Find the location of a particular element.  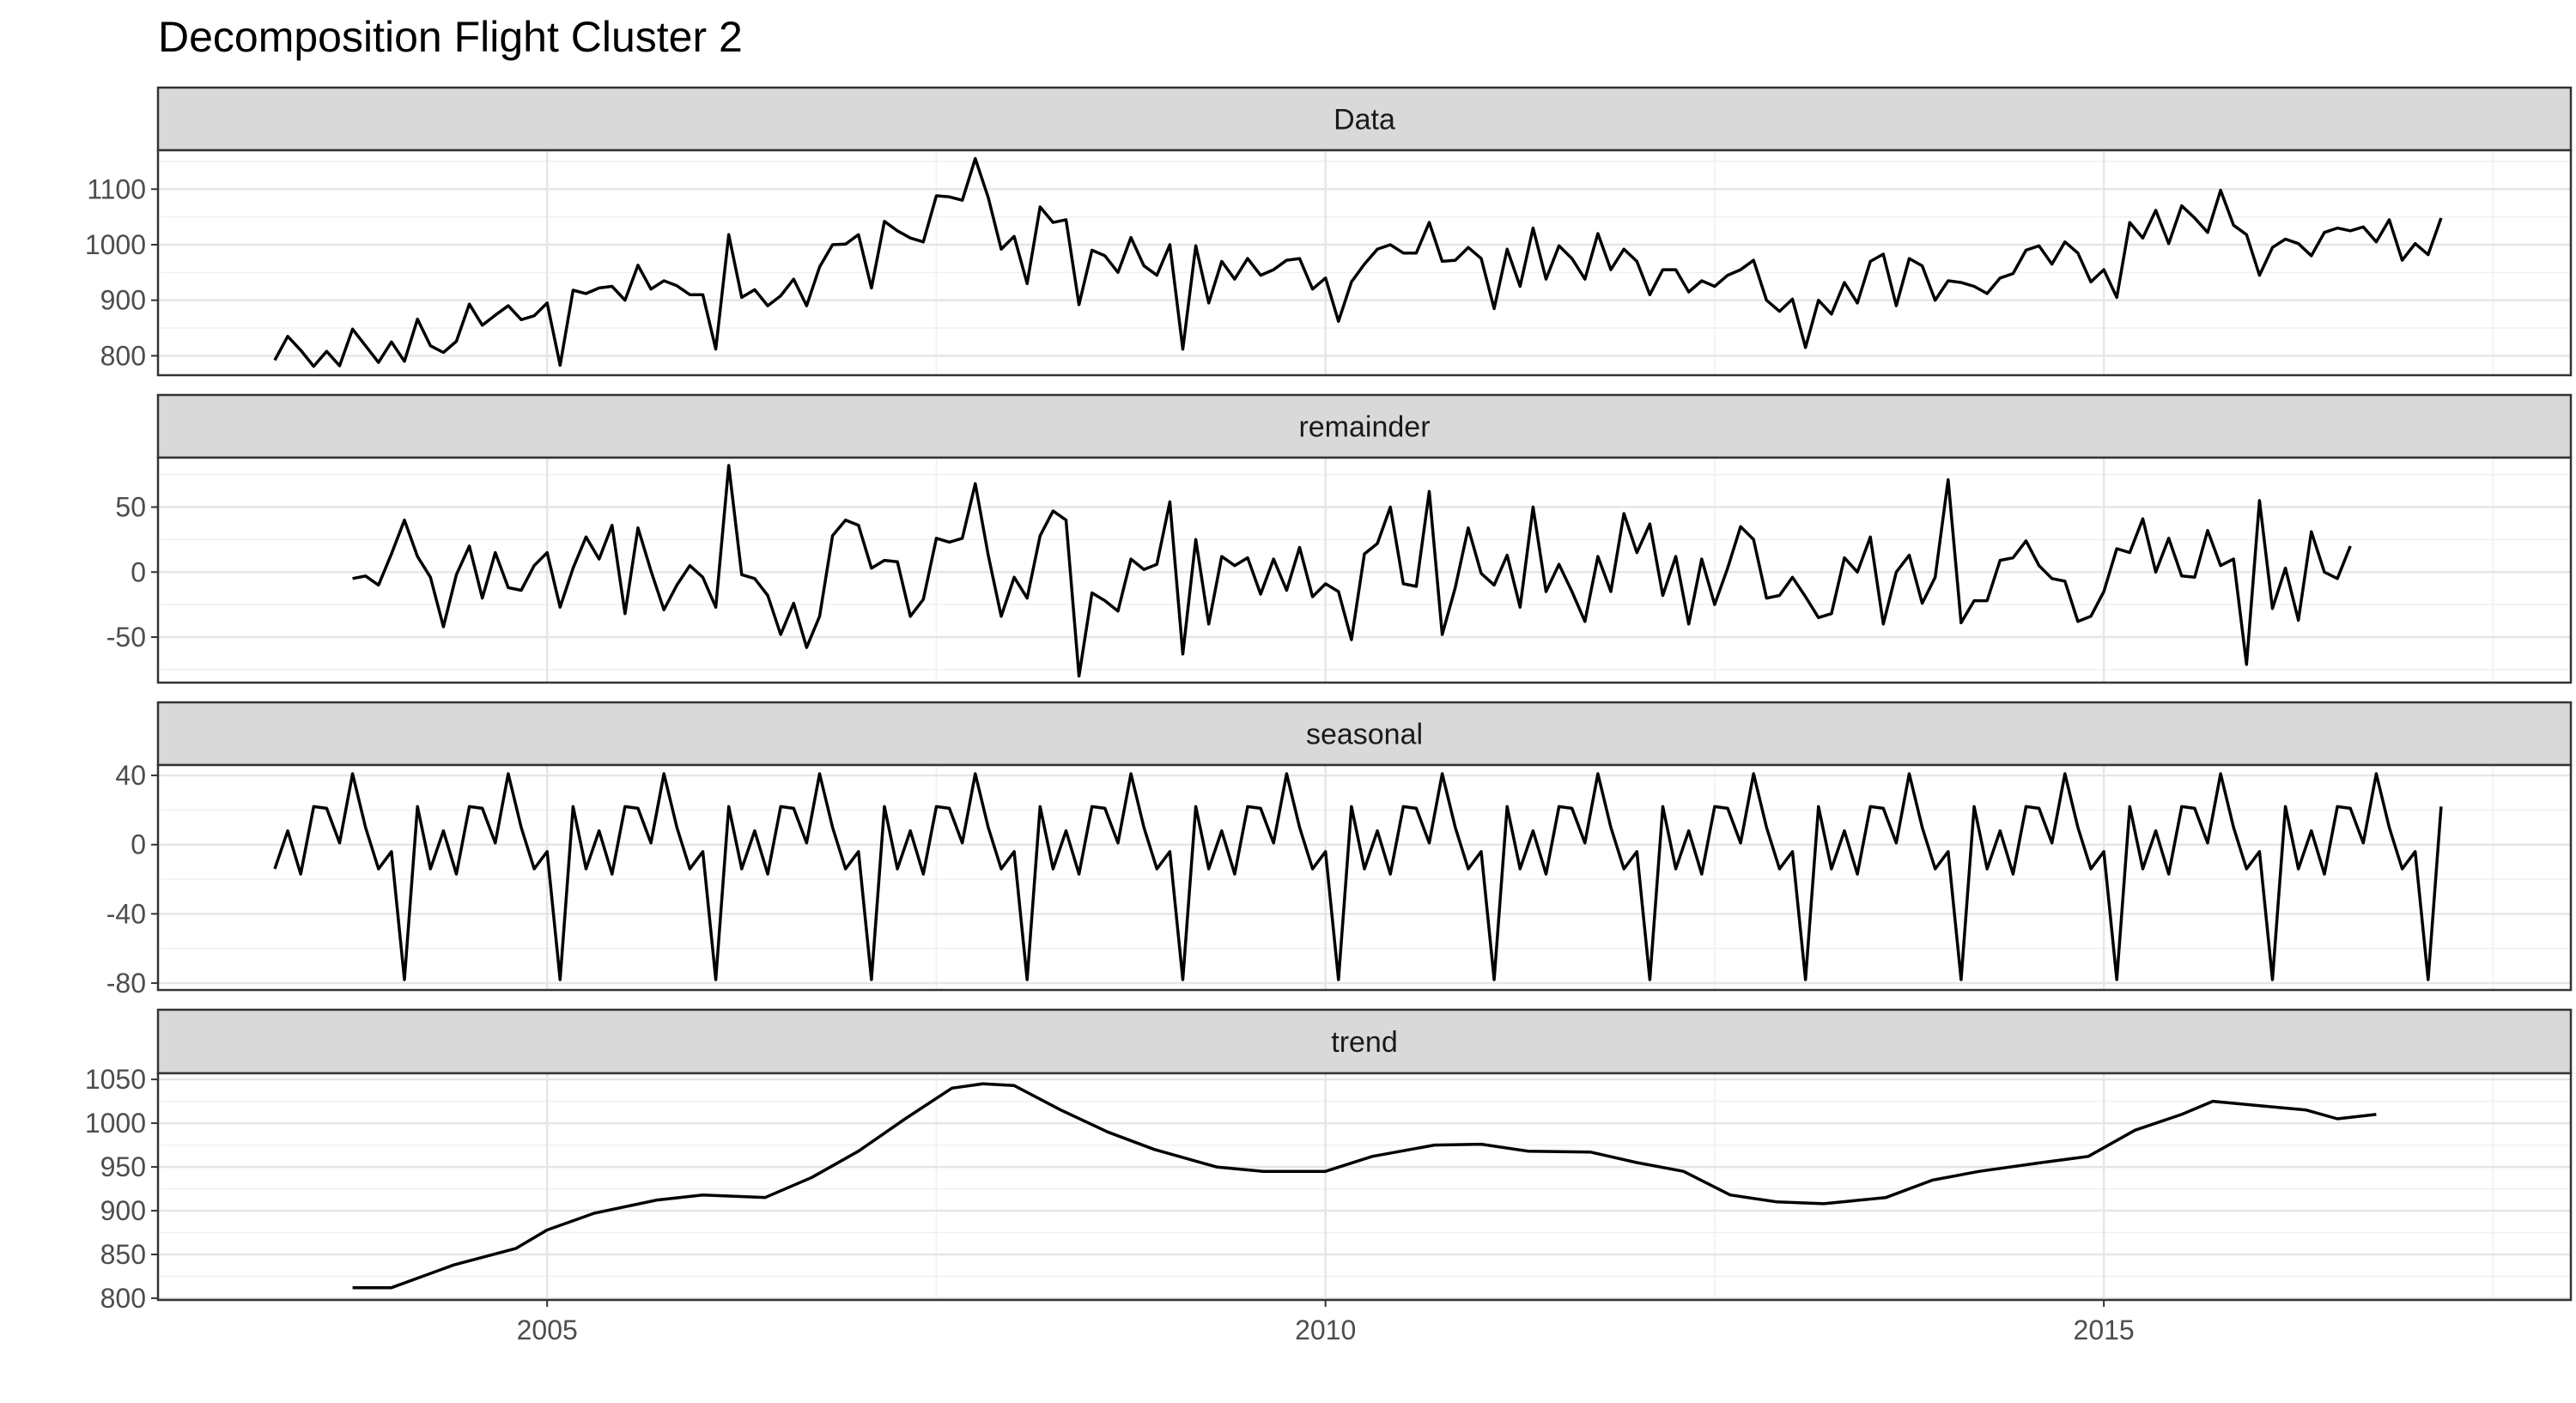

y-tick-label: 1050 is located at coordinates (116, 1079).